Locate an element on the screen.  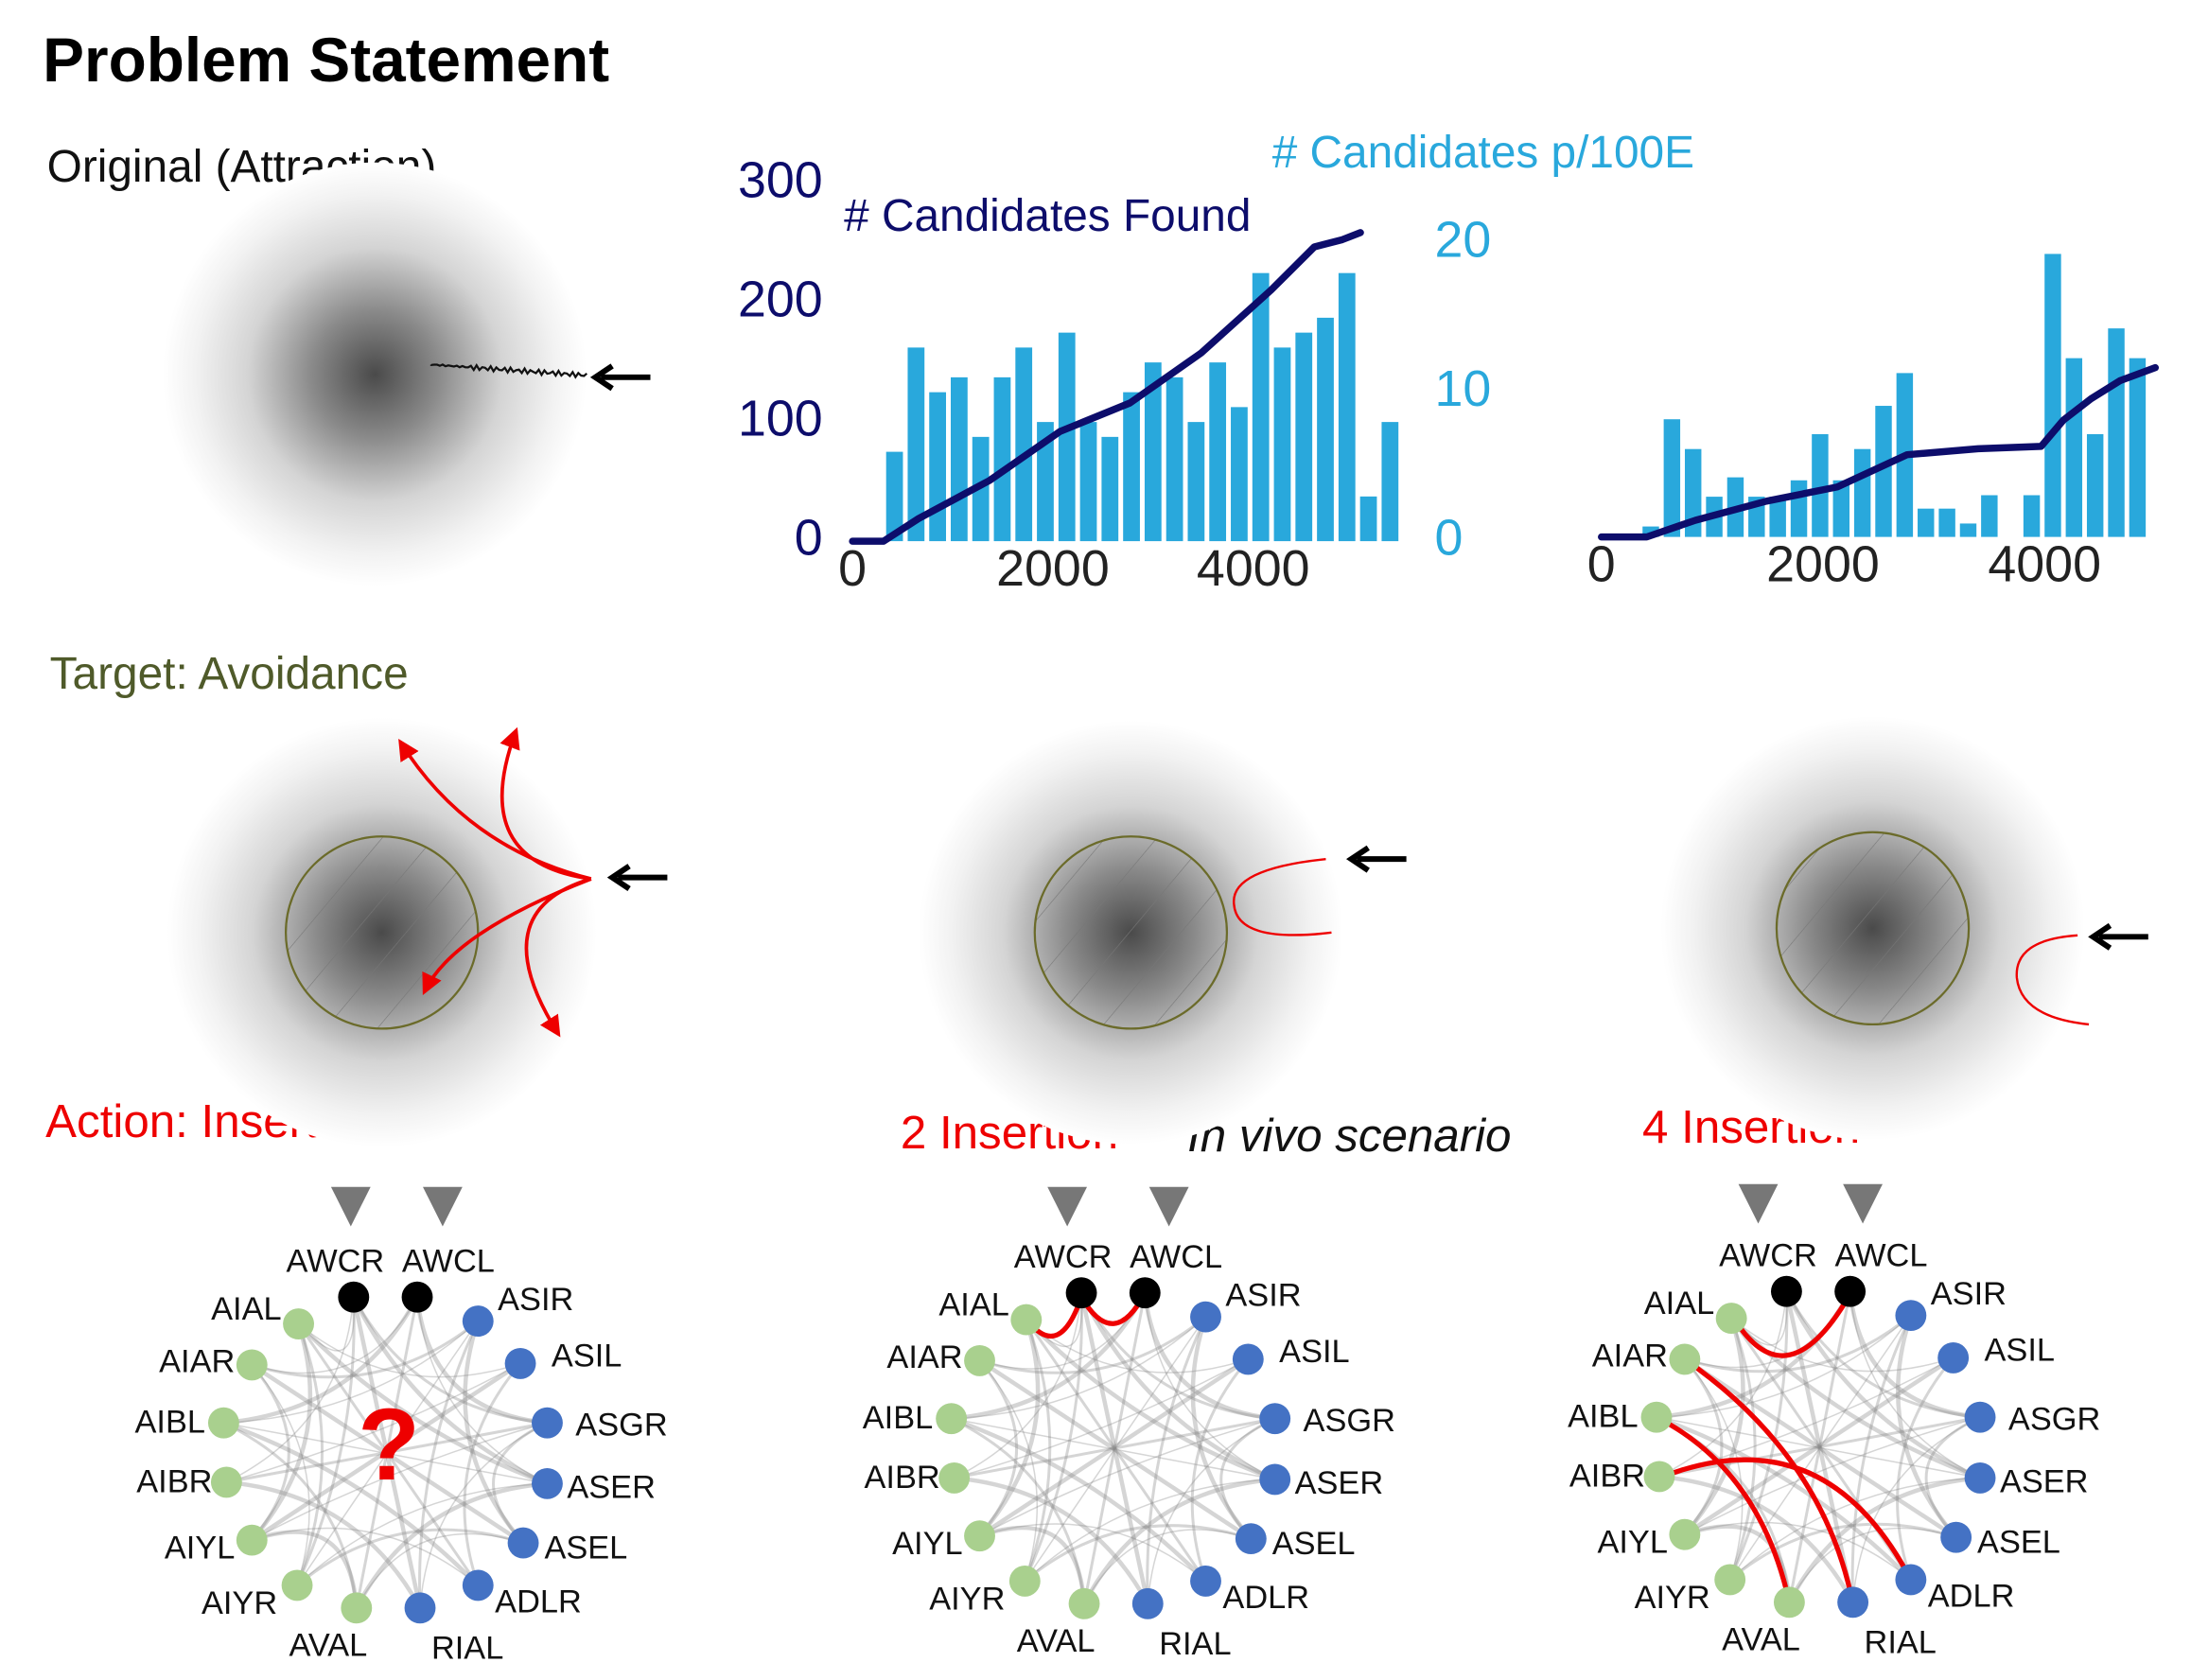
y-tick-label: 300 is located at coordinates (780, 179).